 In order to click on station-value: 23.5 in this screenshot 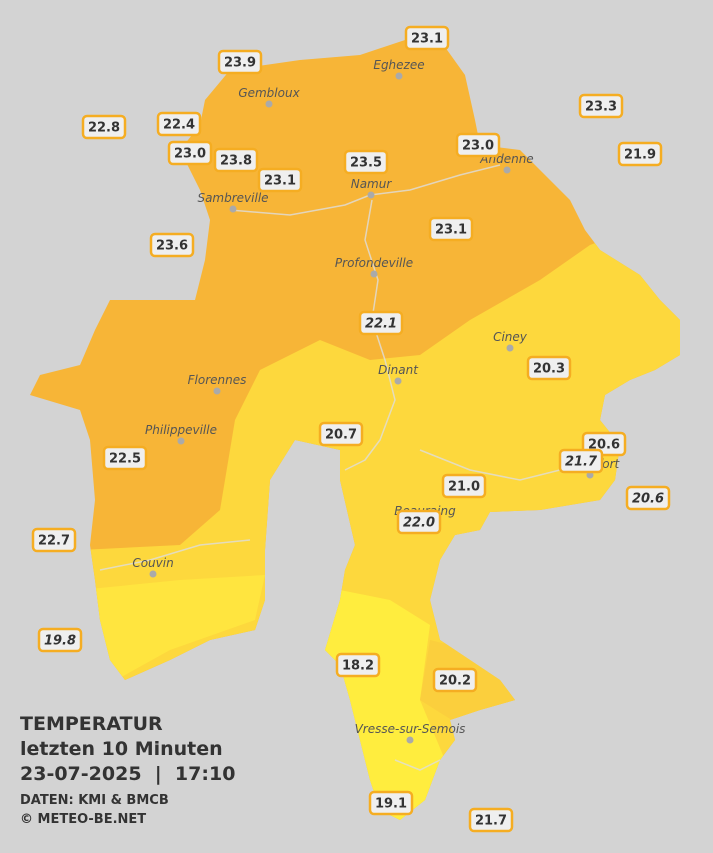, I will do `click(366, 163)`.